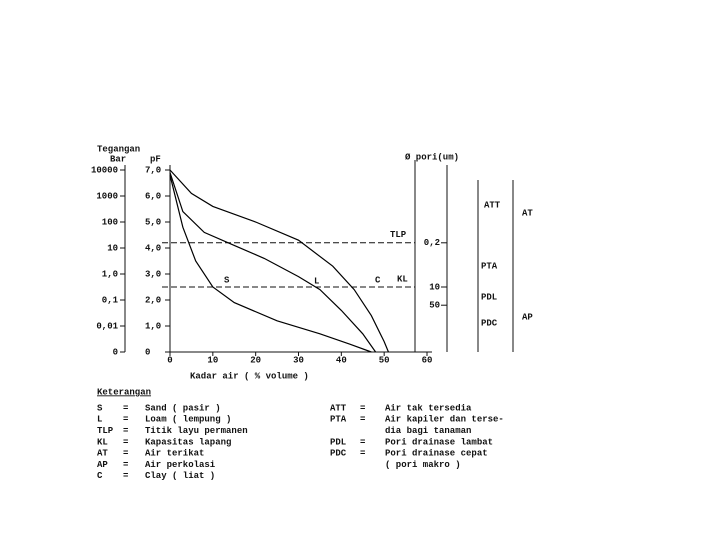 The image size is (720, 540). What do you see at coordinates (188, 420) in the screenshot?
I see `legend-text: Loam ( lempung )` at bounding box center [188, 420].